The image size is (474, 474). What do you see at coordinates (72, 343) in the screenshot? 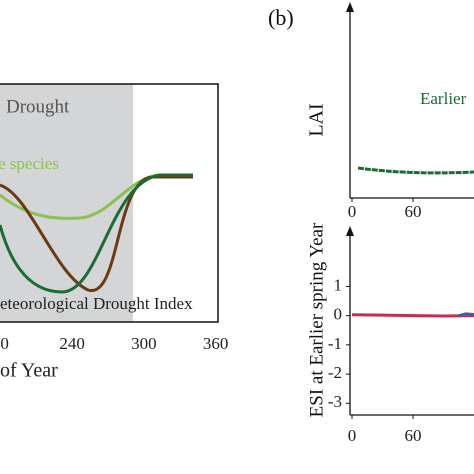
I see `x-tick-label: 240` at bounding box center [72, 343].